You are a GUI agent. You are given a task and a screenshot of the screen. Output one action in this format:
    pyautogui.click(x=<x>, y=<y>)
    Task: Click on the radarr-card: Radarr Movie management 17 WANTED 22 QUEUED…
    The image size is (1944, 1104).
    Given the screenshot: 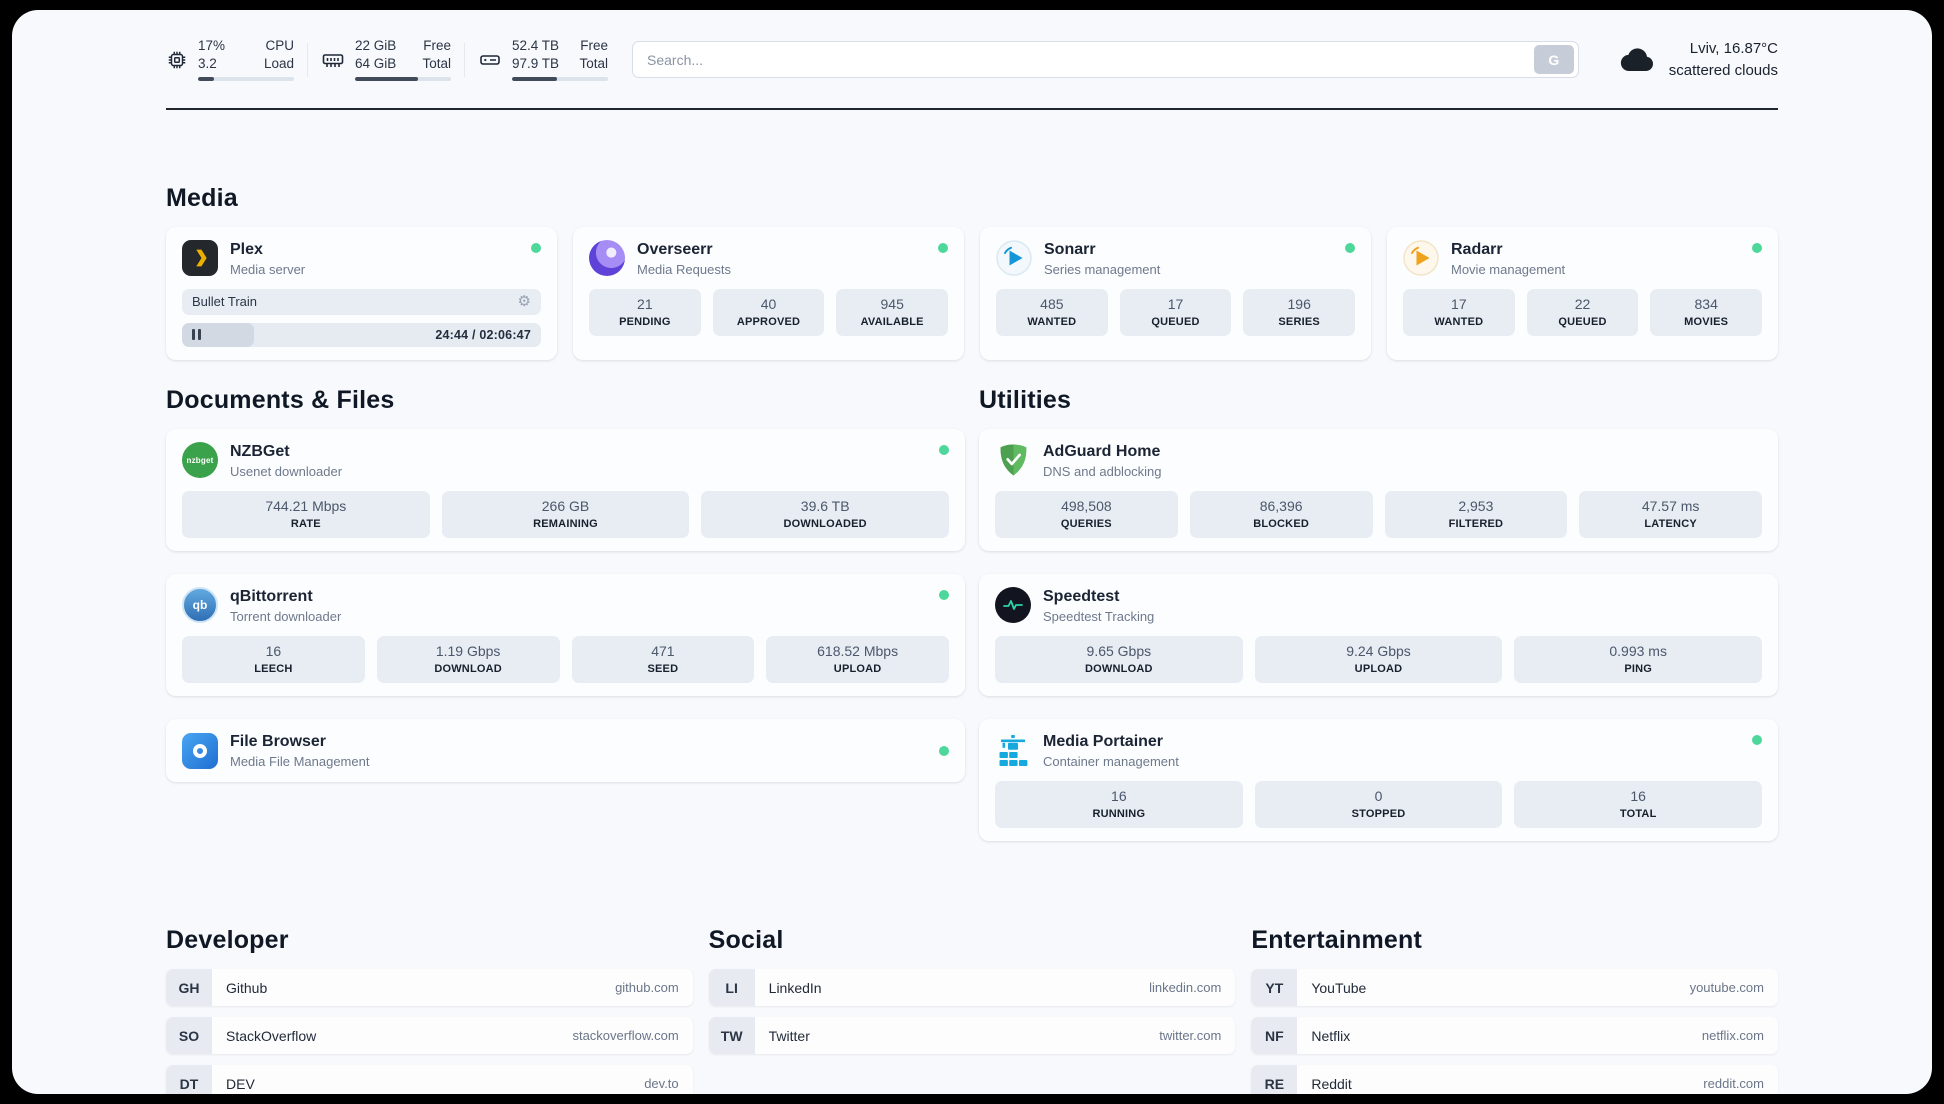 What is the action you would take?
    pyautogui.click(x=1582, y=293)
    